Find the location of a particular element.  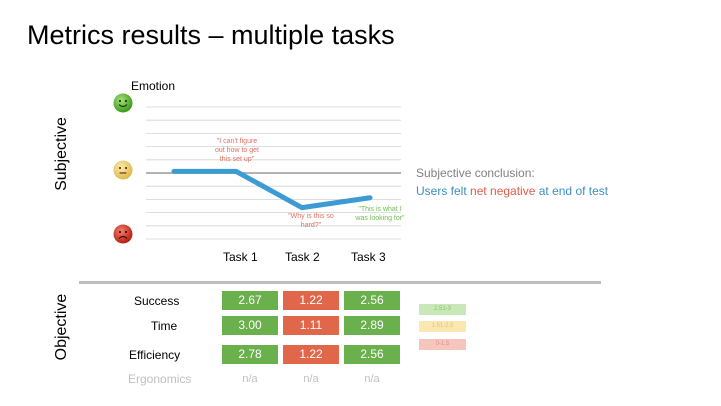

conclusion-heading: Subjective conclusion: is located at coordinates (475, 173).